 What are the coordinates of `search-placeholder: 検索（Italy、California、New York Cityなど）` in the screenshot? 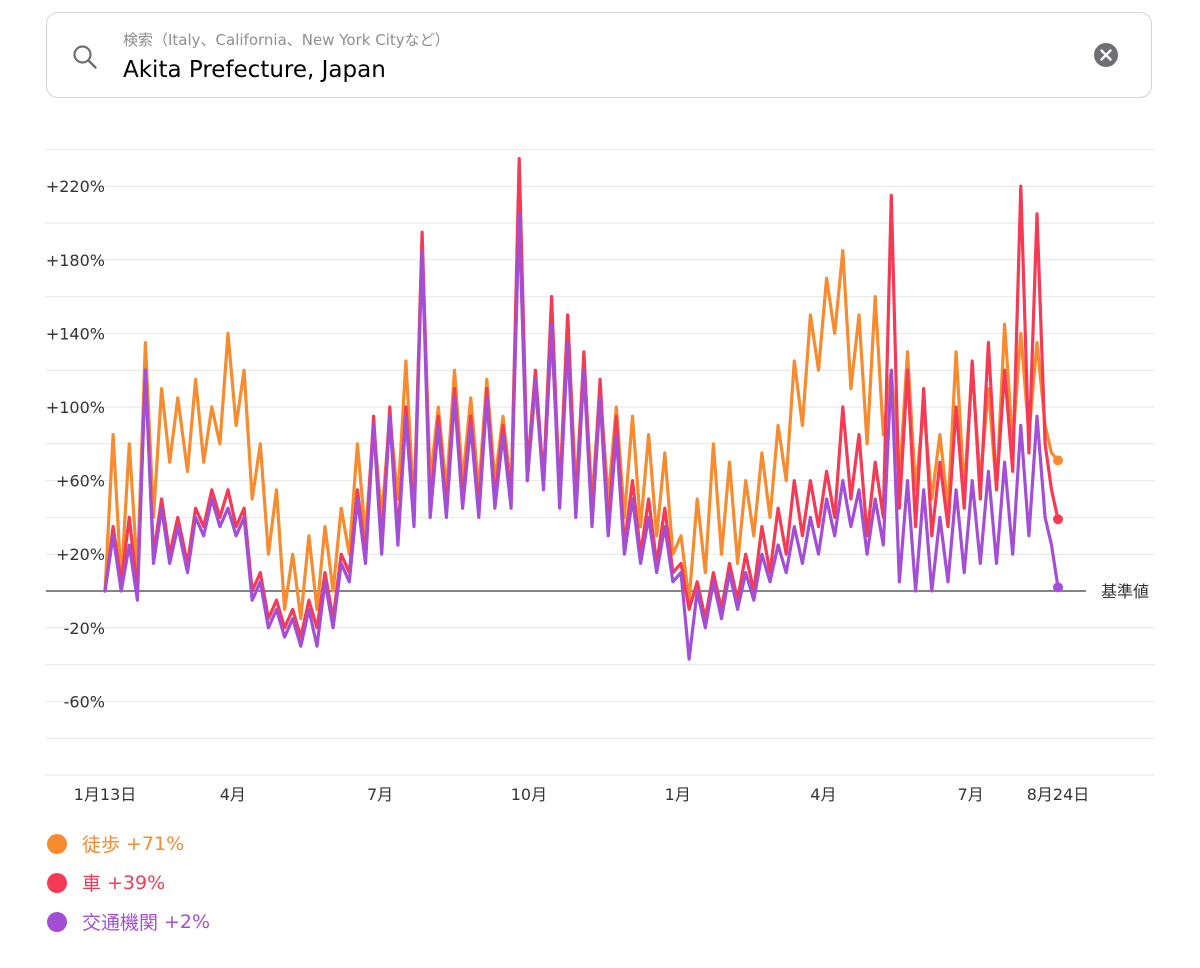 It's located at (286, 40).